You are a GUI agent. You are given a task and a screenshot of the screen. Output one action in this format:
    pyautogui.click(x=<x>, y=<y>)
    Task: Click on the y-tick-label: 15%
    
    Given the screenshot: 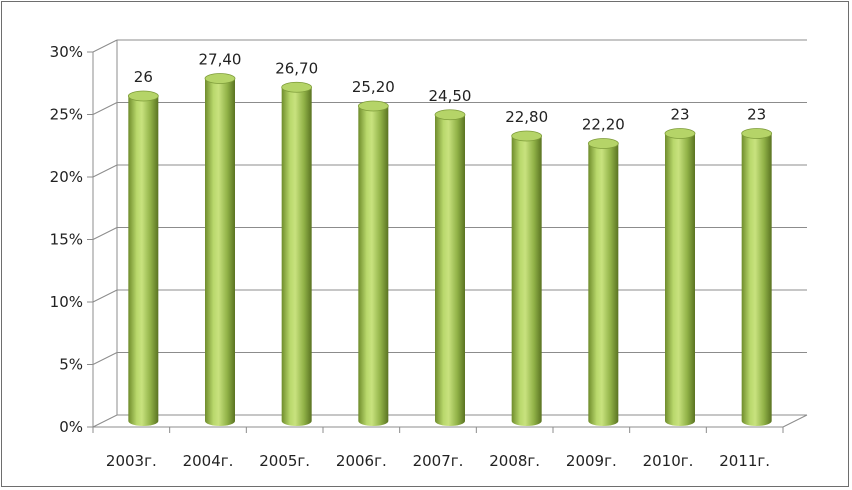 What is the action you would take?
    pyautogui.click(x=66, y=240)
    